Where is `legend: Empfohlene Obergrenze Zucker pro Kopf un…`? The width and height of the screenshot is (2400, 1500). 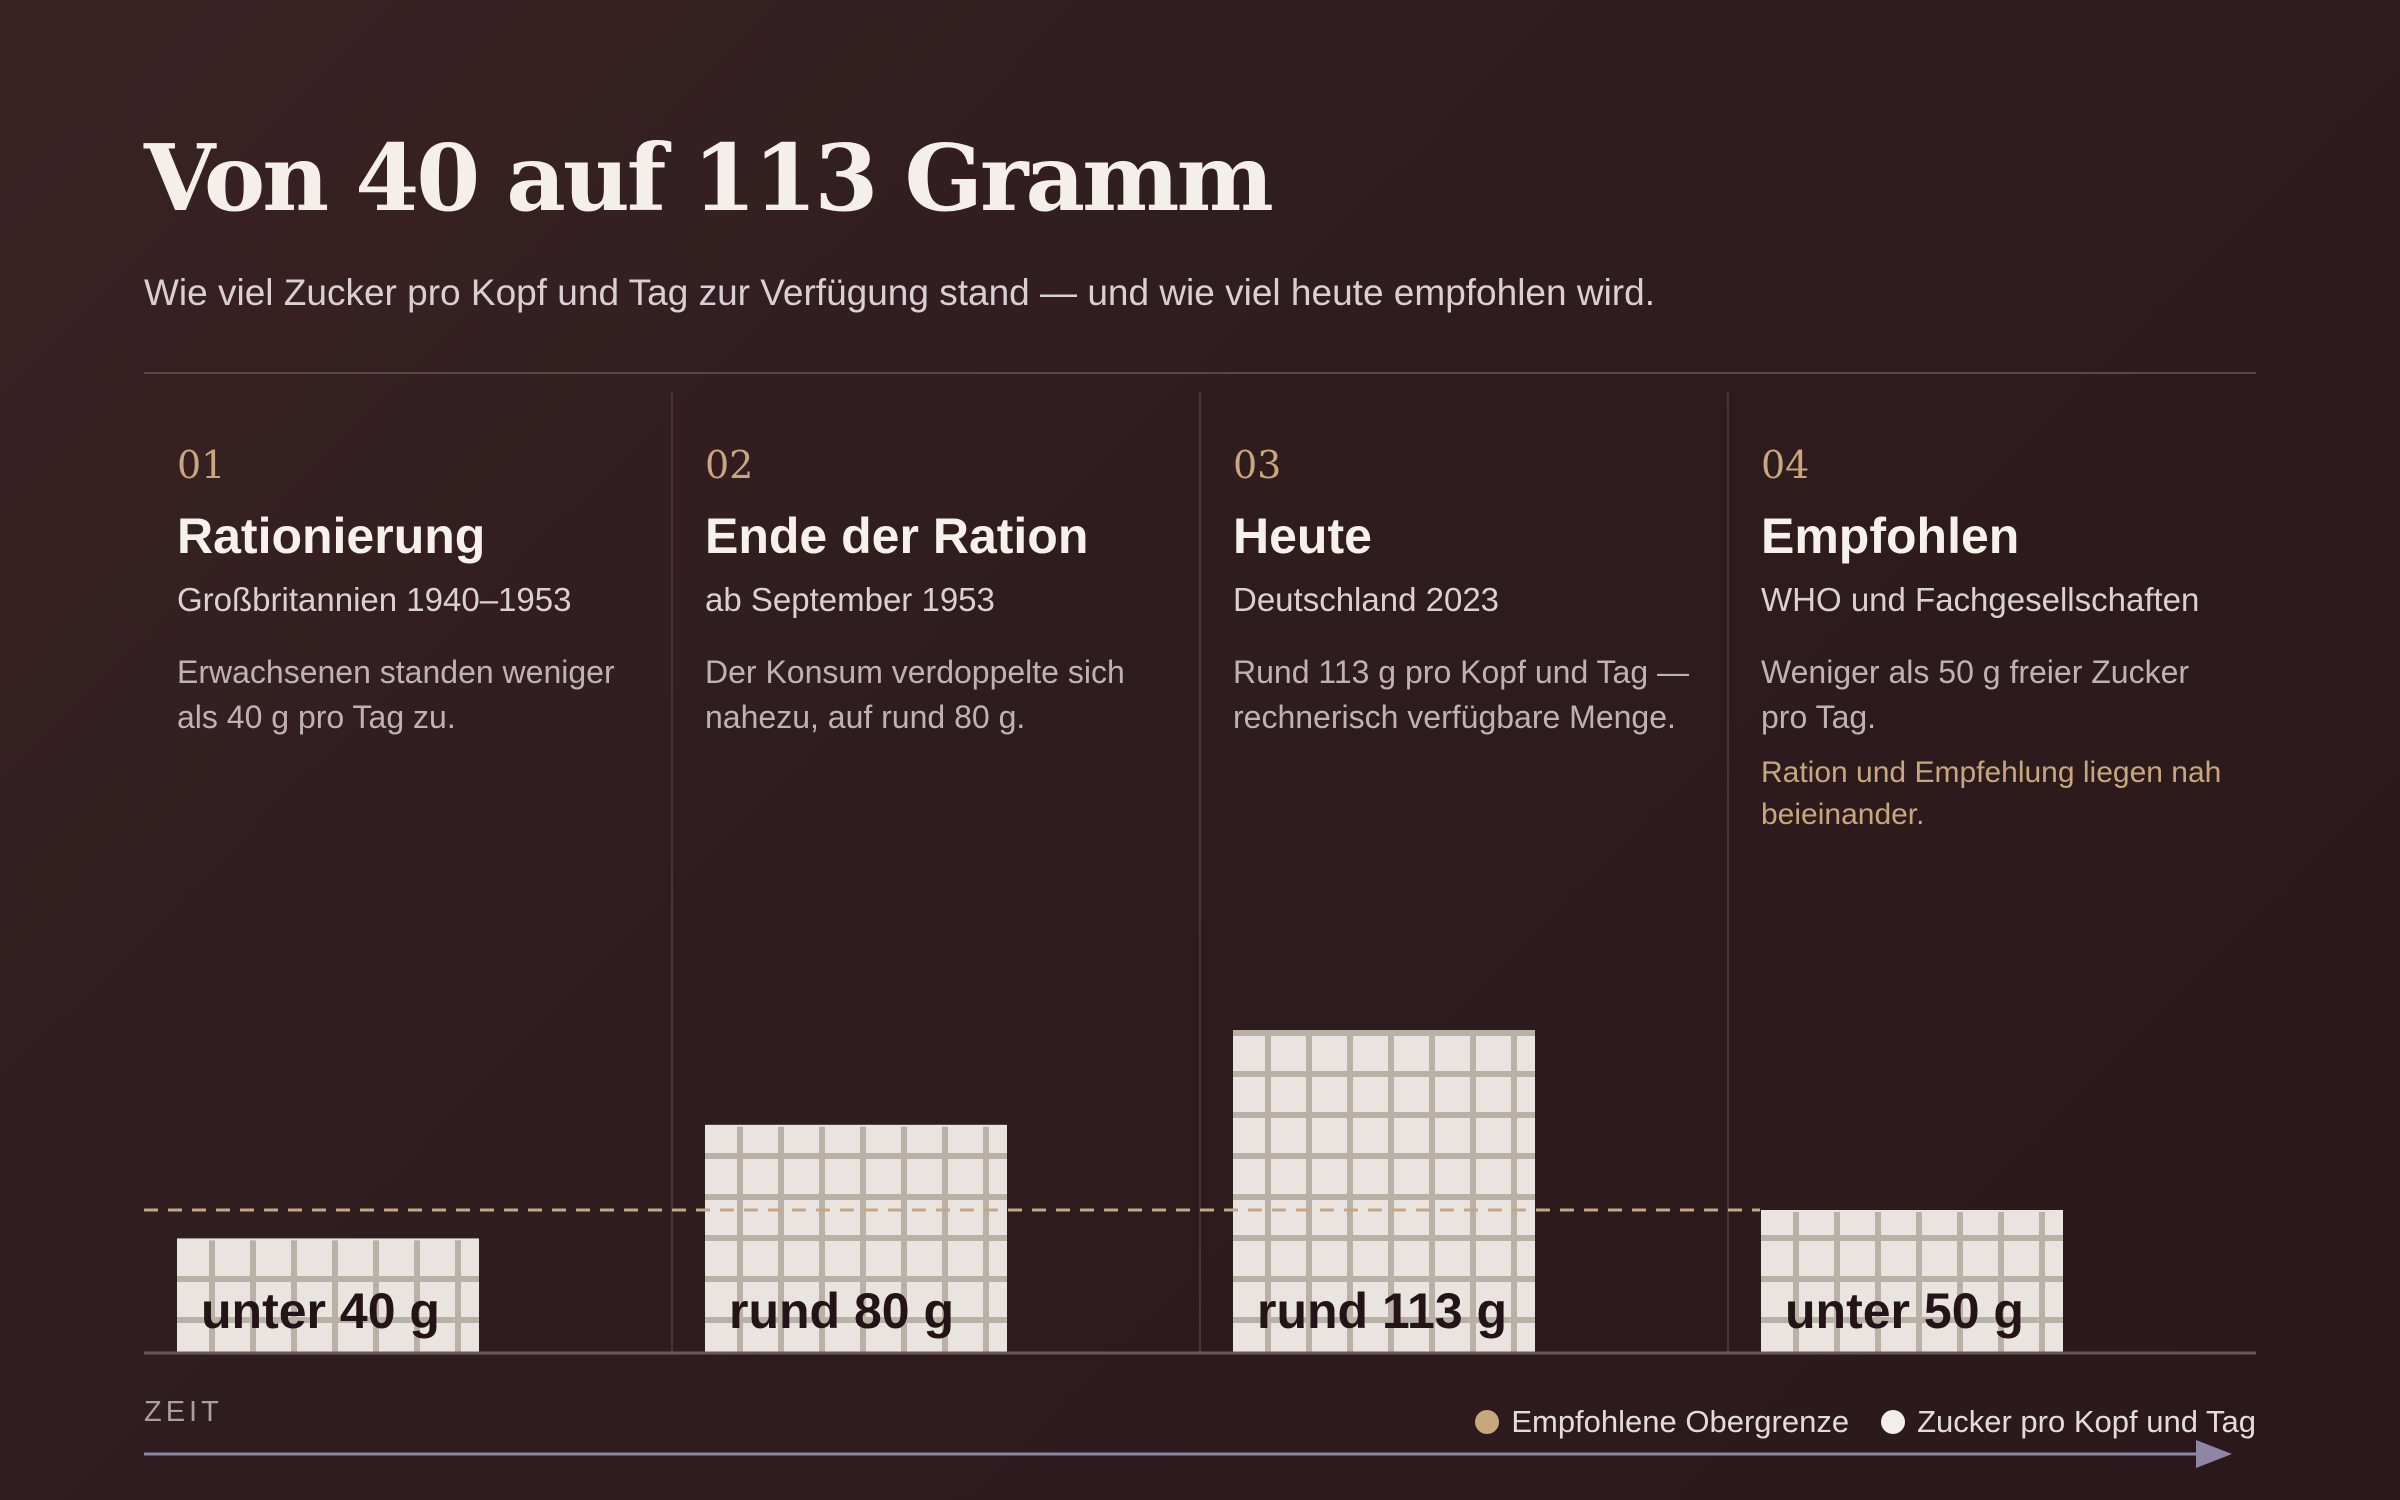 legend: Empfohlene Obergrenze Zucker pro Kopf un… is located at coordinates (1849, 1422).